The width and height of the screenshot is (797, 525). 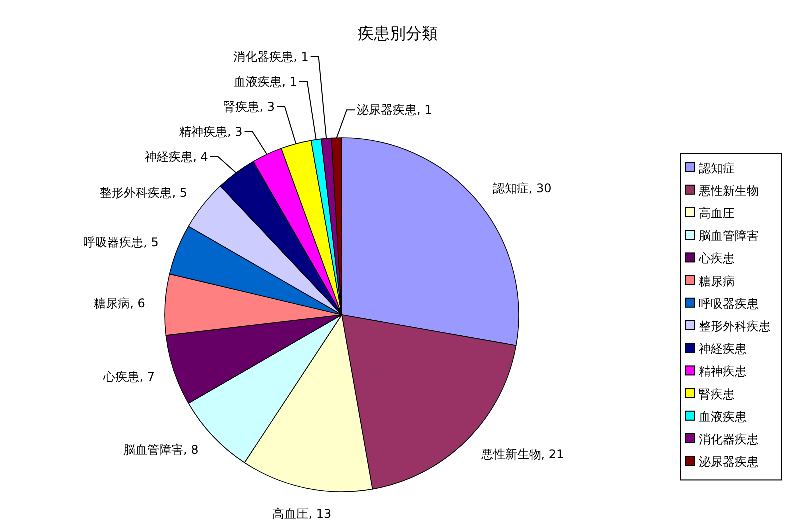 What do you see at coordinates (716, 259) in the screenshot?
I see `legend-label: 心疾患` at bounding box center [716, 259].